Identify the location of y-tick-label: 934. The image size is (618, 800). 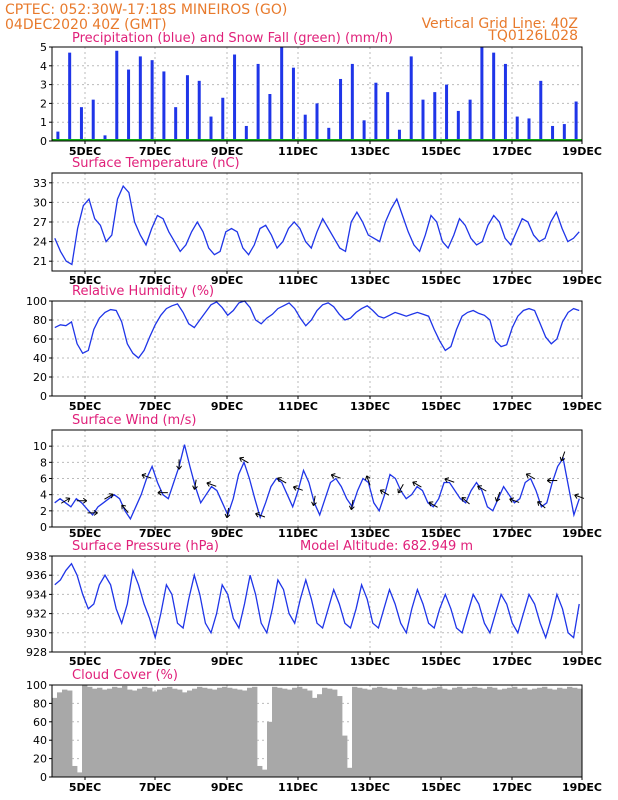
(36, 594).